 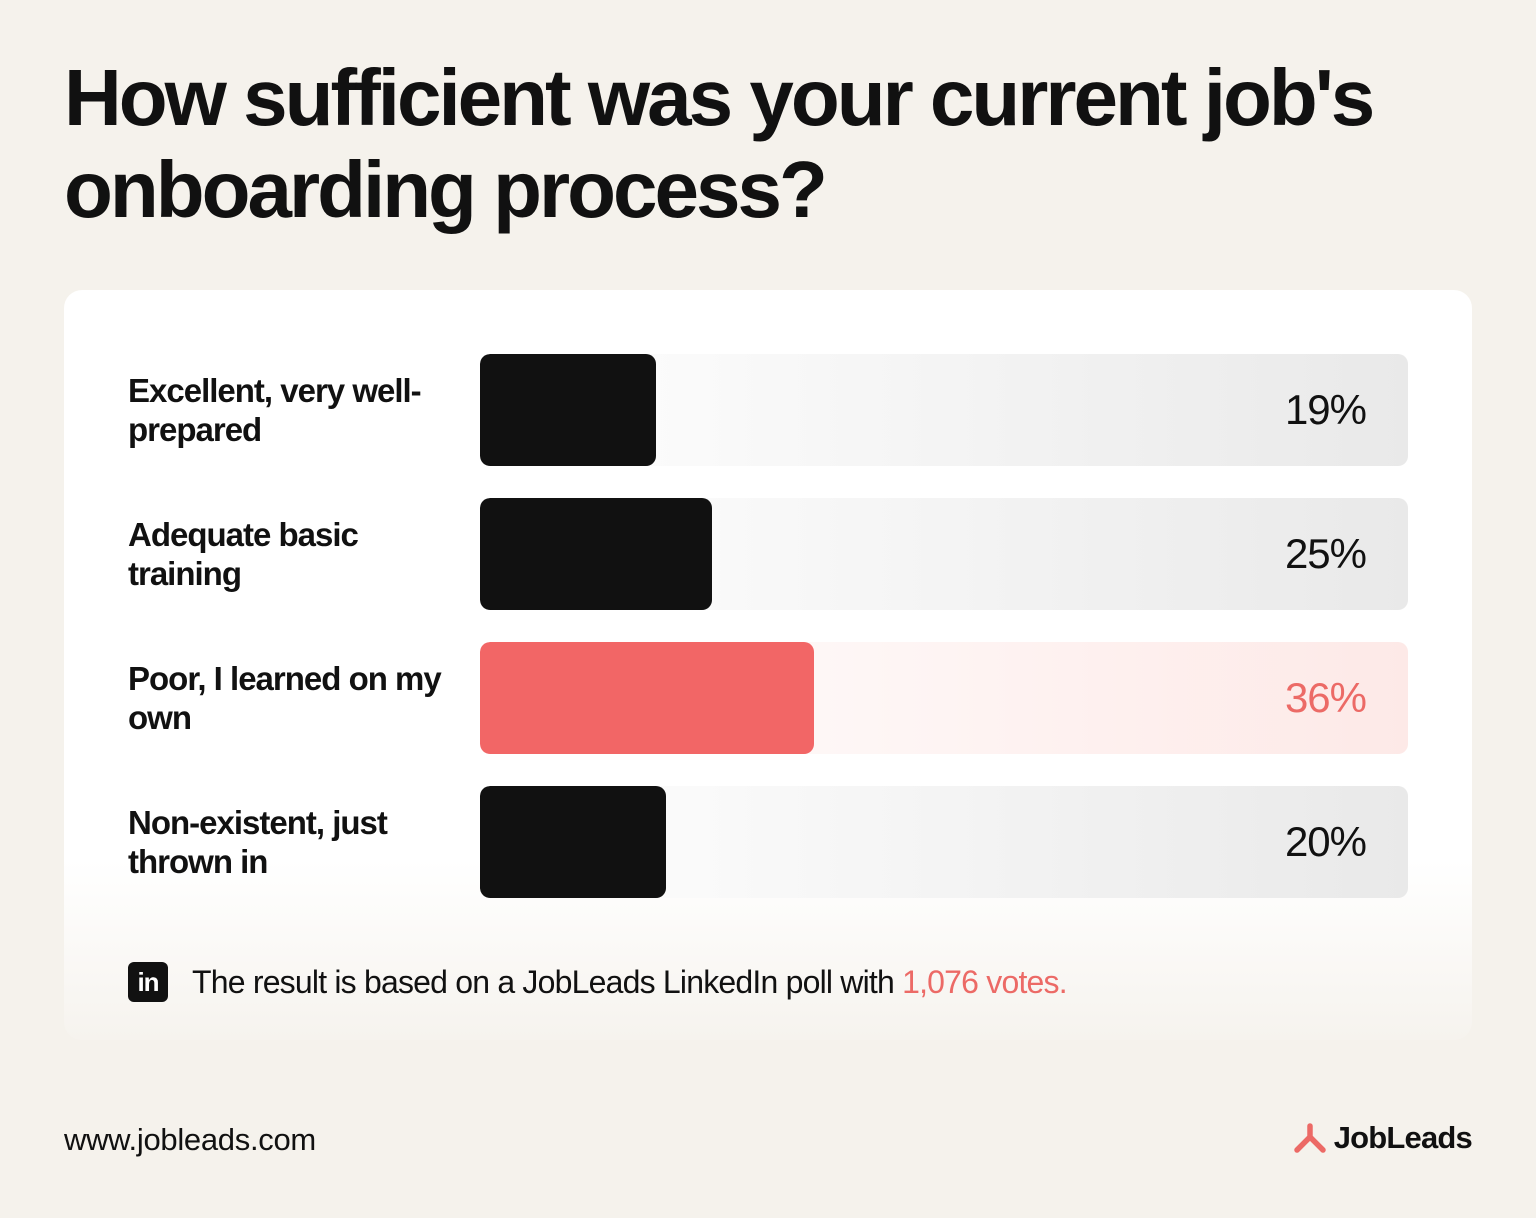 What do you see at coordinates (944, 554) in the screenshot?
I see `bar-track: 25%` at bounding box center [944, 554].